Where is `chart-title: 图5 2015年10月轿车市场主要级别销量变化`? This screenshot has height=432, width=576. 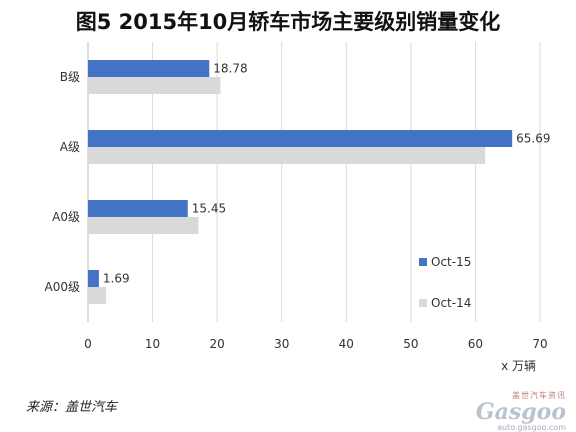
chart-title: 图5 2015年10月轿车市场主要级别销量变化 is located at coordinates (288, 22).